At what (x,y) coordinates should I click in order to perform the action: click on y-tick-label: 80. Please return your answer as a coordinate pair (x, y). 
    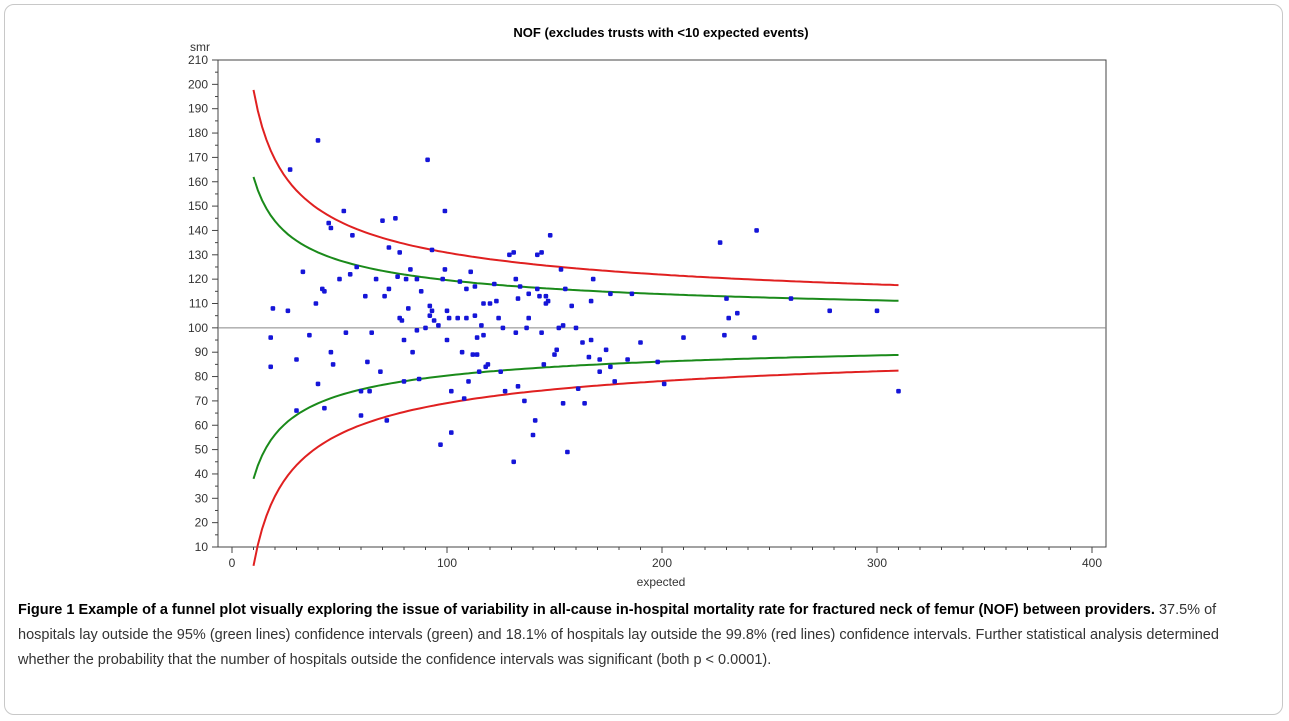
    Looking at the image, I should click on (202, 377).